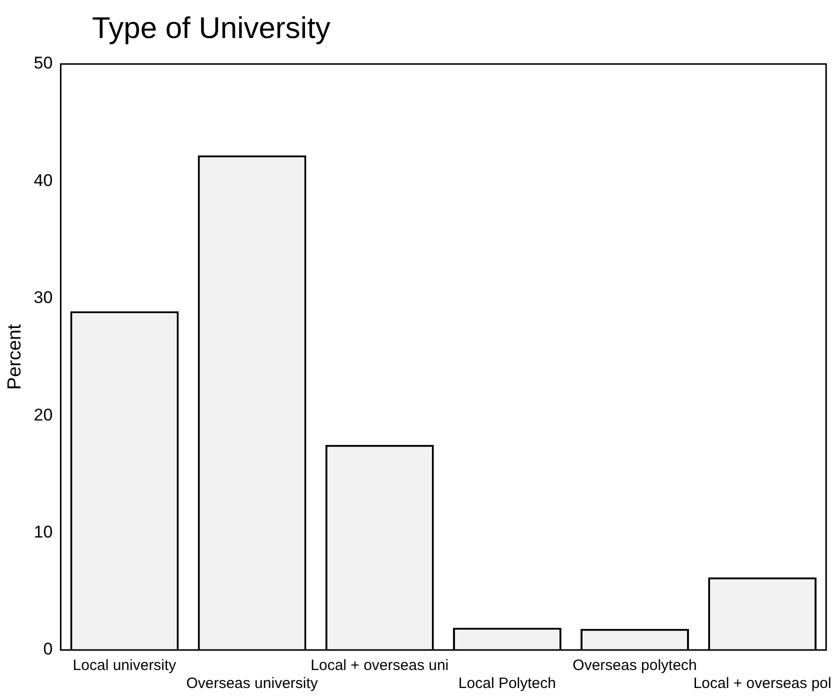 This screenshot has height=696, width=835. Describe the element at coordinates (43, 532) in the screenshot. I see `y-tick-label: 10` at that location.